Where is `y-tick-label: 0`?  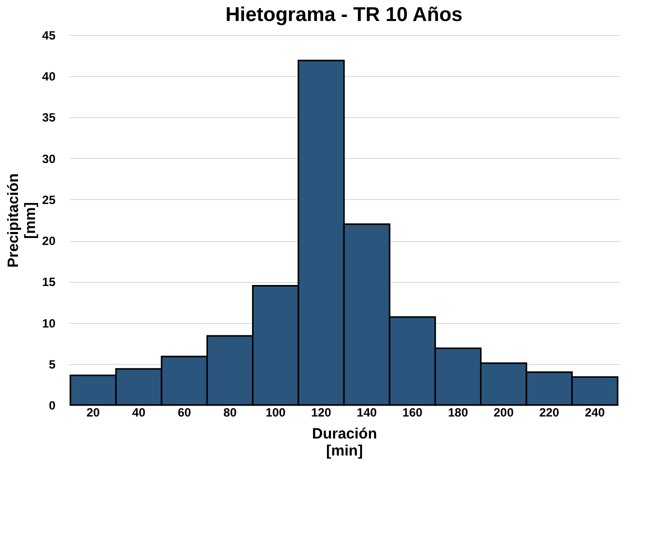
y-tick-label: 0 is located at coordinates (52, 405).